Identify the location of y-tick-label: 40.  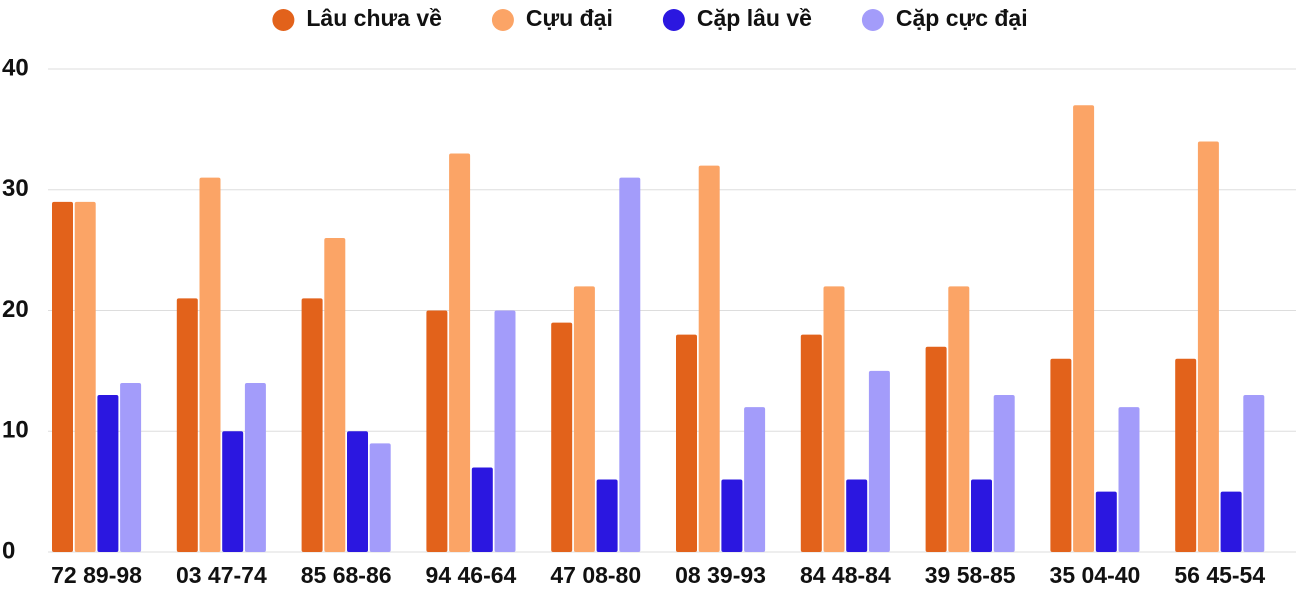
(15, 67).